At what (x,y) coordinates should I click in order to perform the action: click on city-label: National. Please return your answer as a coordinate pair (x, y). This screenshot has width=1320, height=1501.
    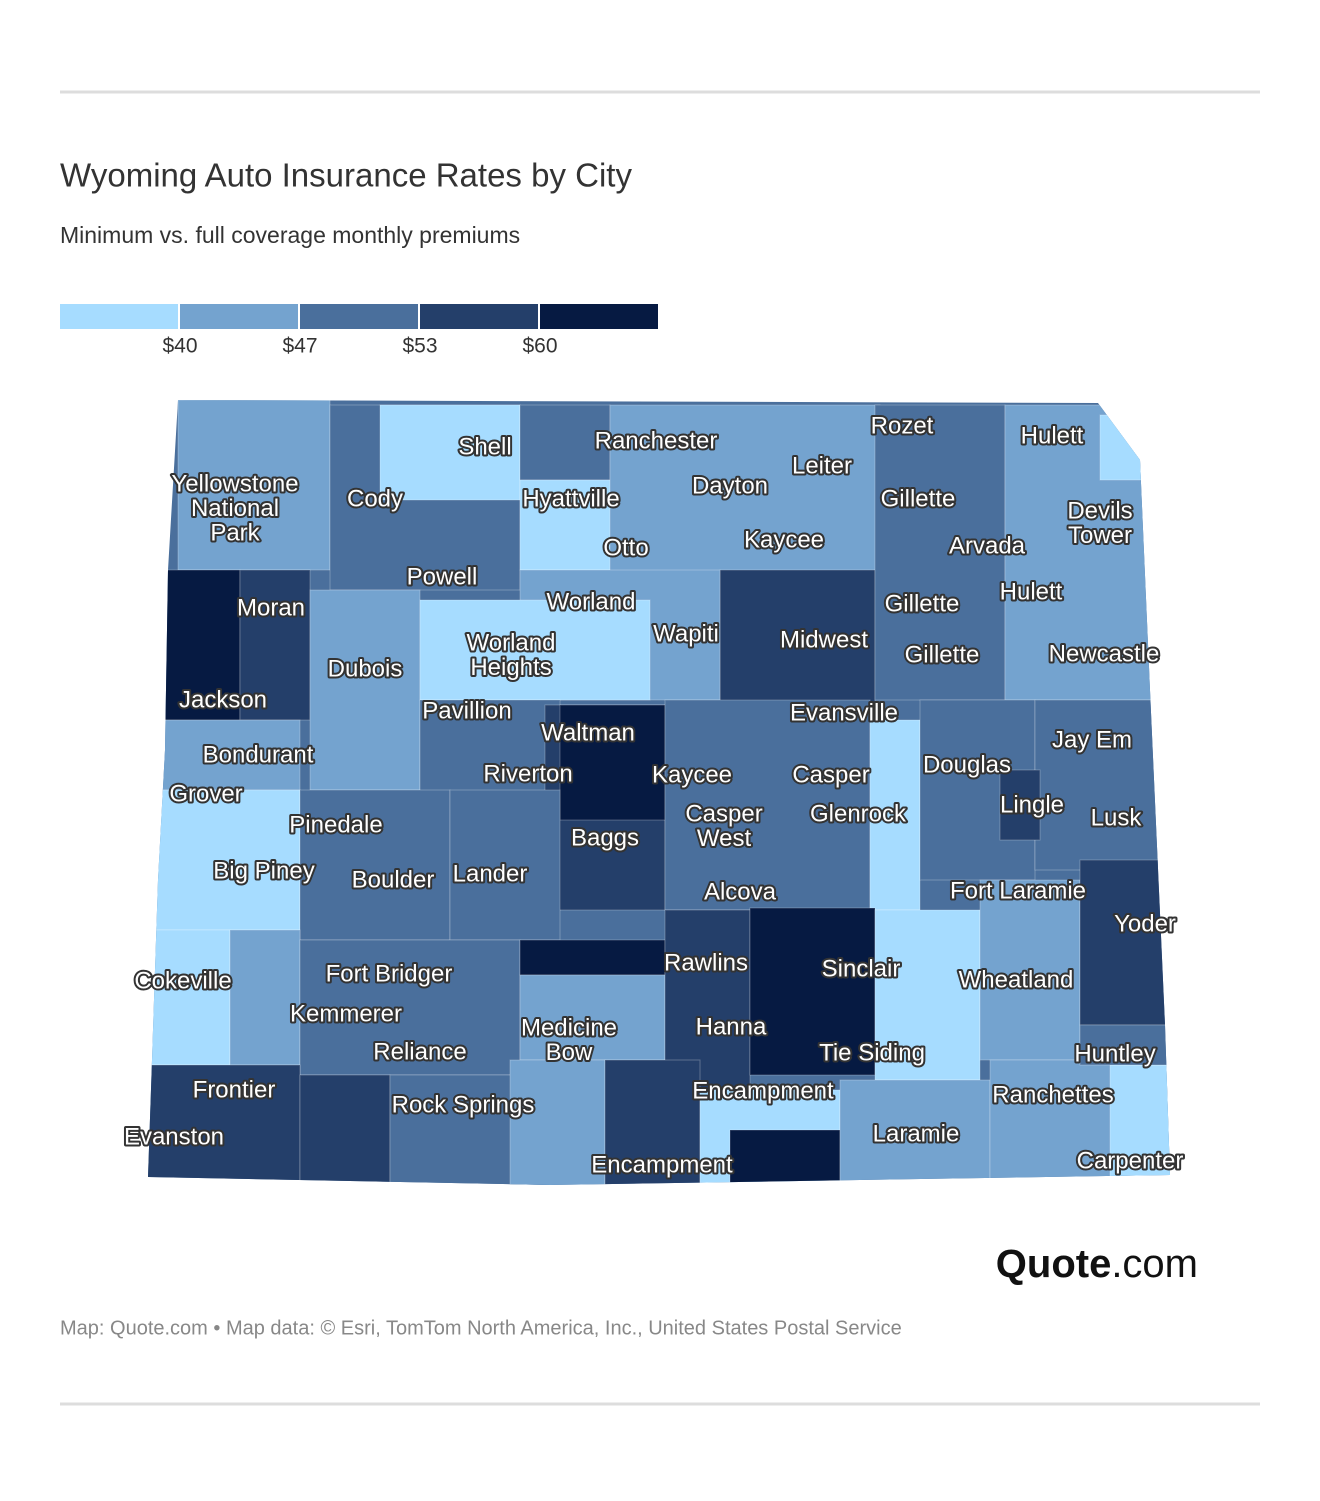
    Looking at the image, I should click on (235, 508).